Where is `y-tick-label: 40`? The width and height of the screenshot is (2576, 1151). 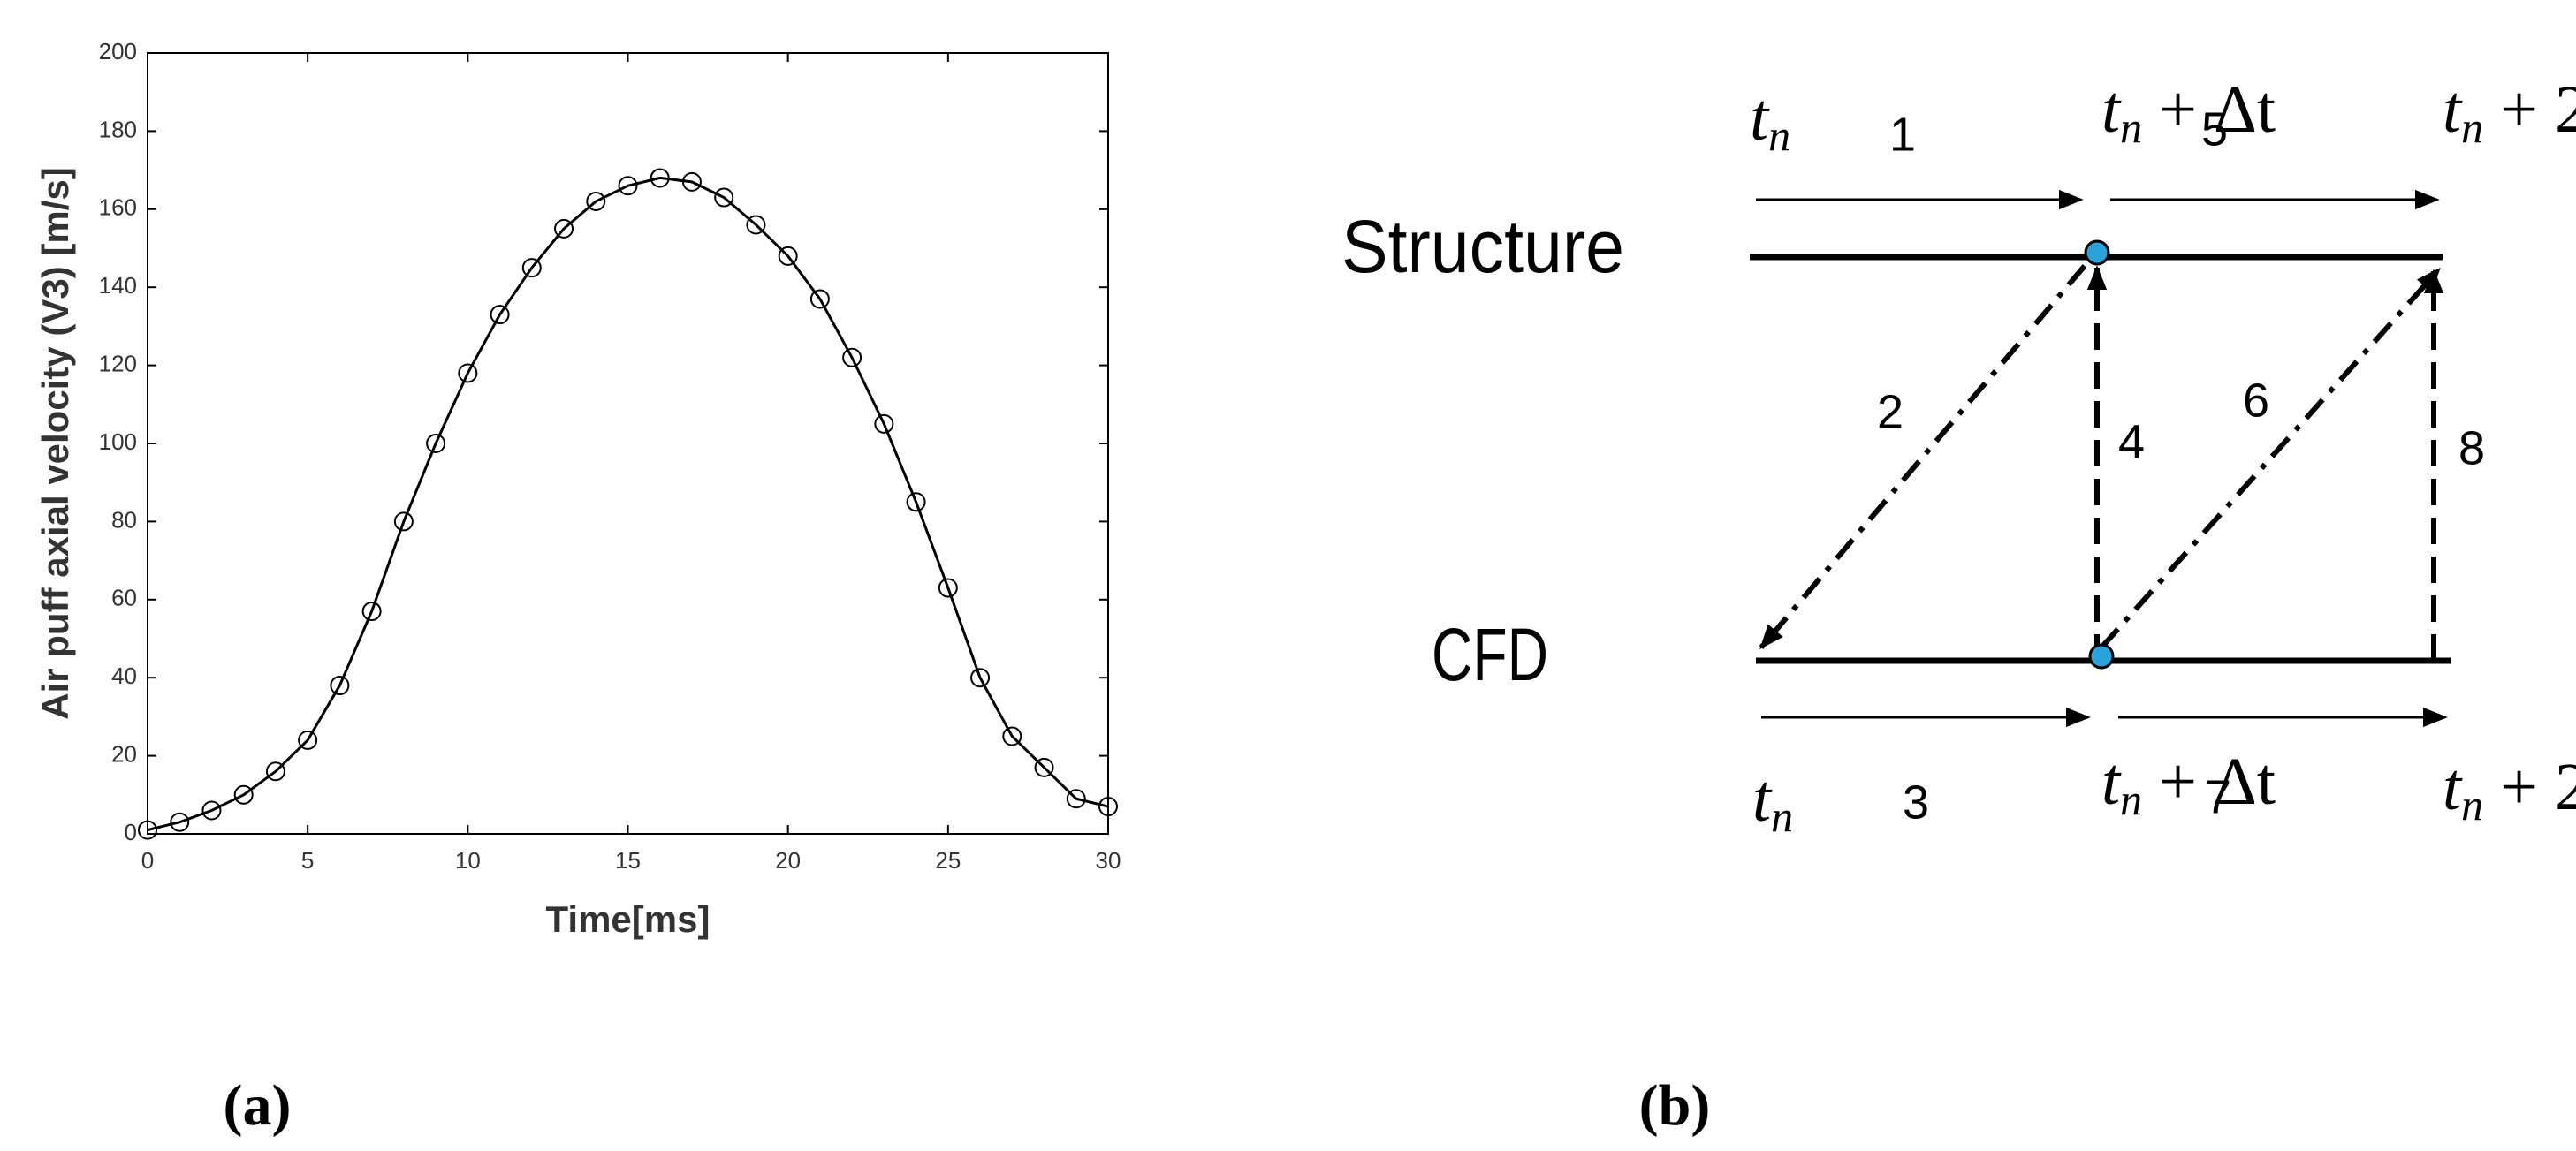 y-tick-label: 40 is located at coordinates (124, 676).